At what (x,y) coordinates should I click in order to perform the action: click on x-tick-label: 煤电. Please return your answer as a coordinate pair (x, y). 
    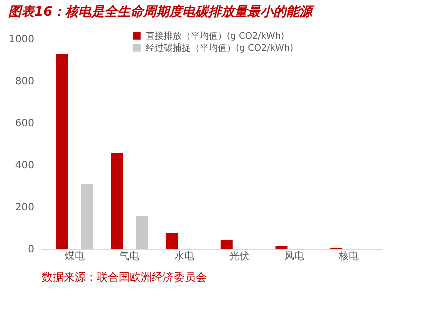
    Looking at the image, I should click on (74, 256).